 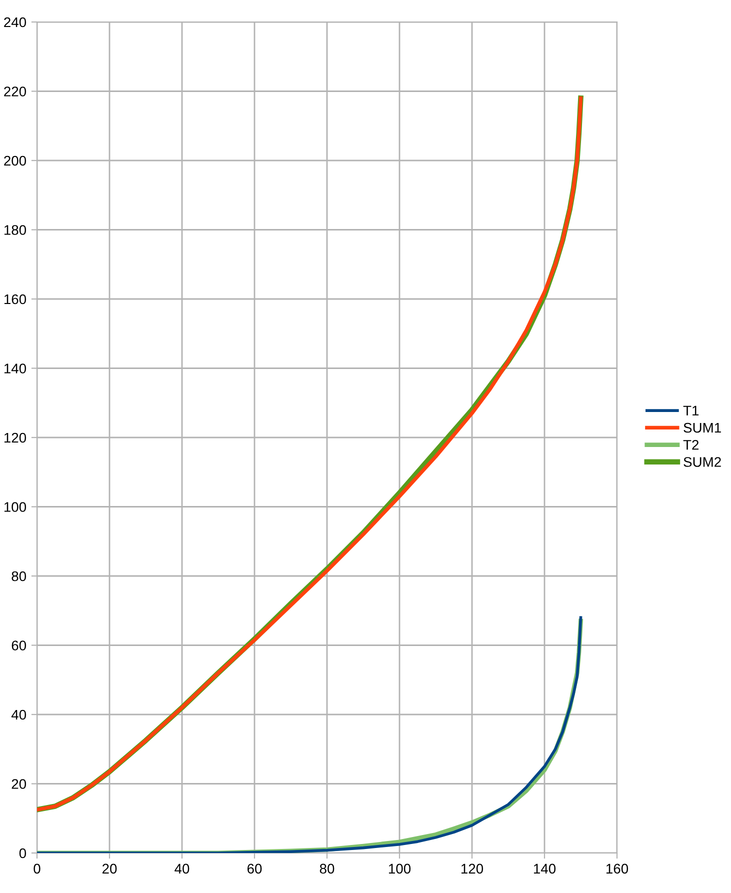 I want to click on legend-label: SUM1, so click(x=702, y=427).